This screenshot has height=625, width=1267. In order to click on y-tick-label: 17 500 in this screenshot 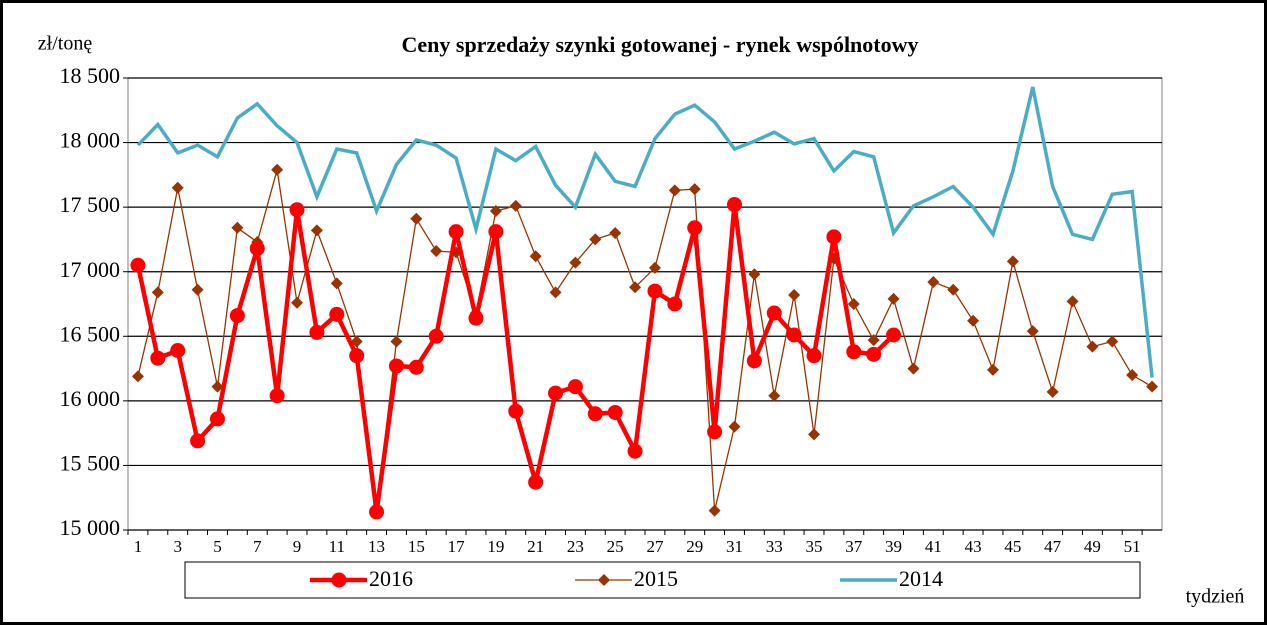, I will do `click(90, 204)`.